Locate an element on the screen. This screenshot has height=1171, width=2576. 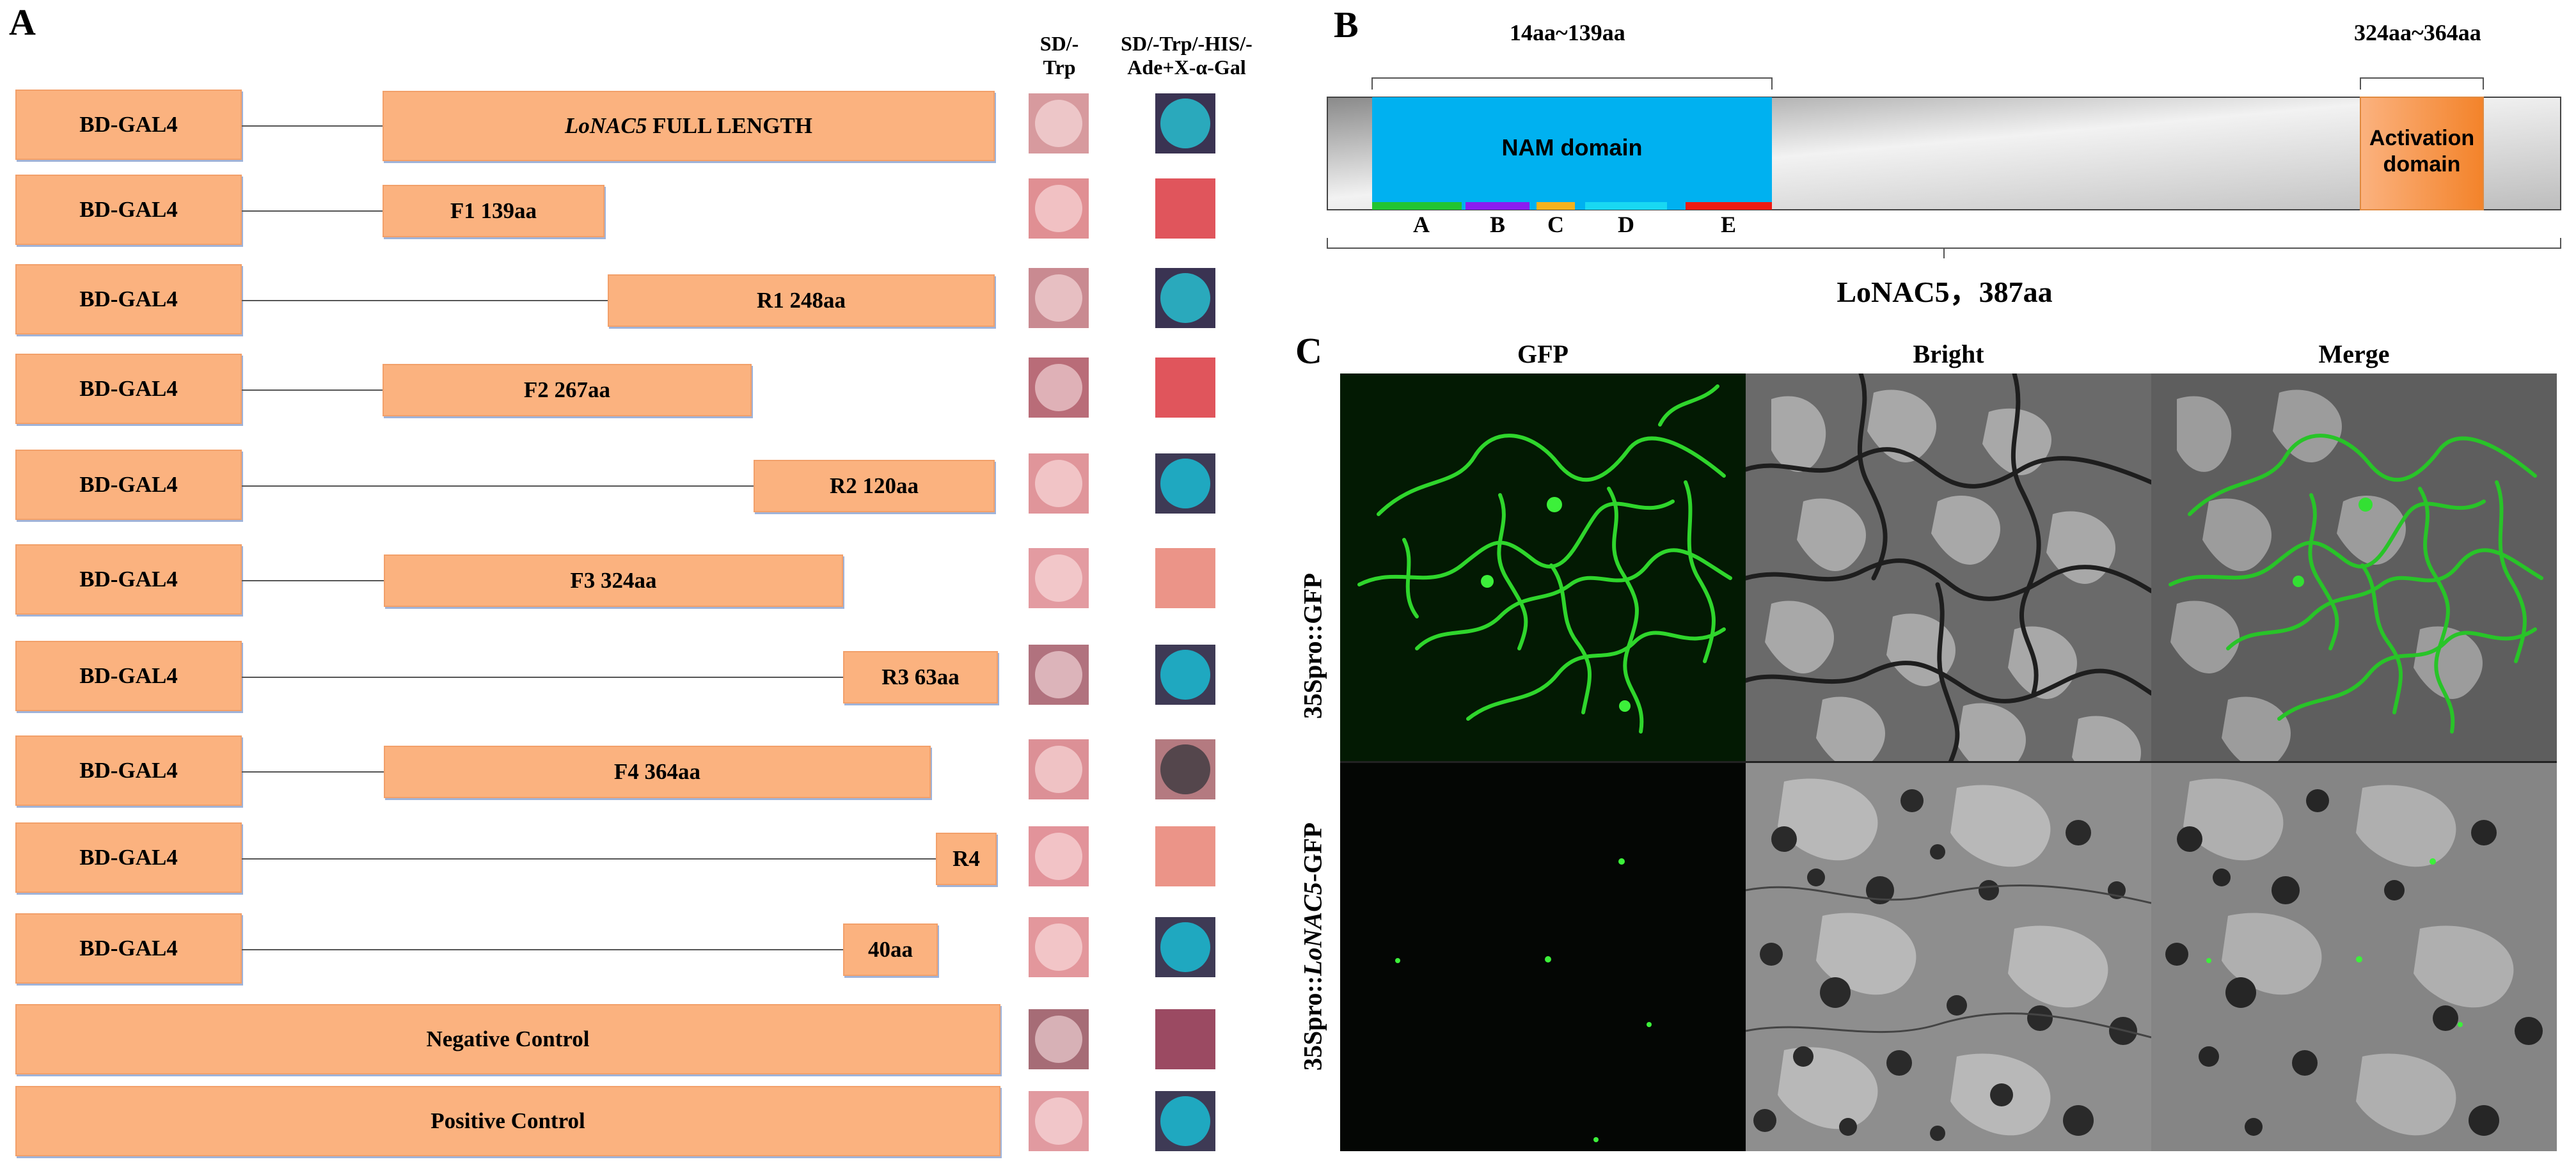
subdomain-a-bar is located at coordinates (1417, 206).